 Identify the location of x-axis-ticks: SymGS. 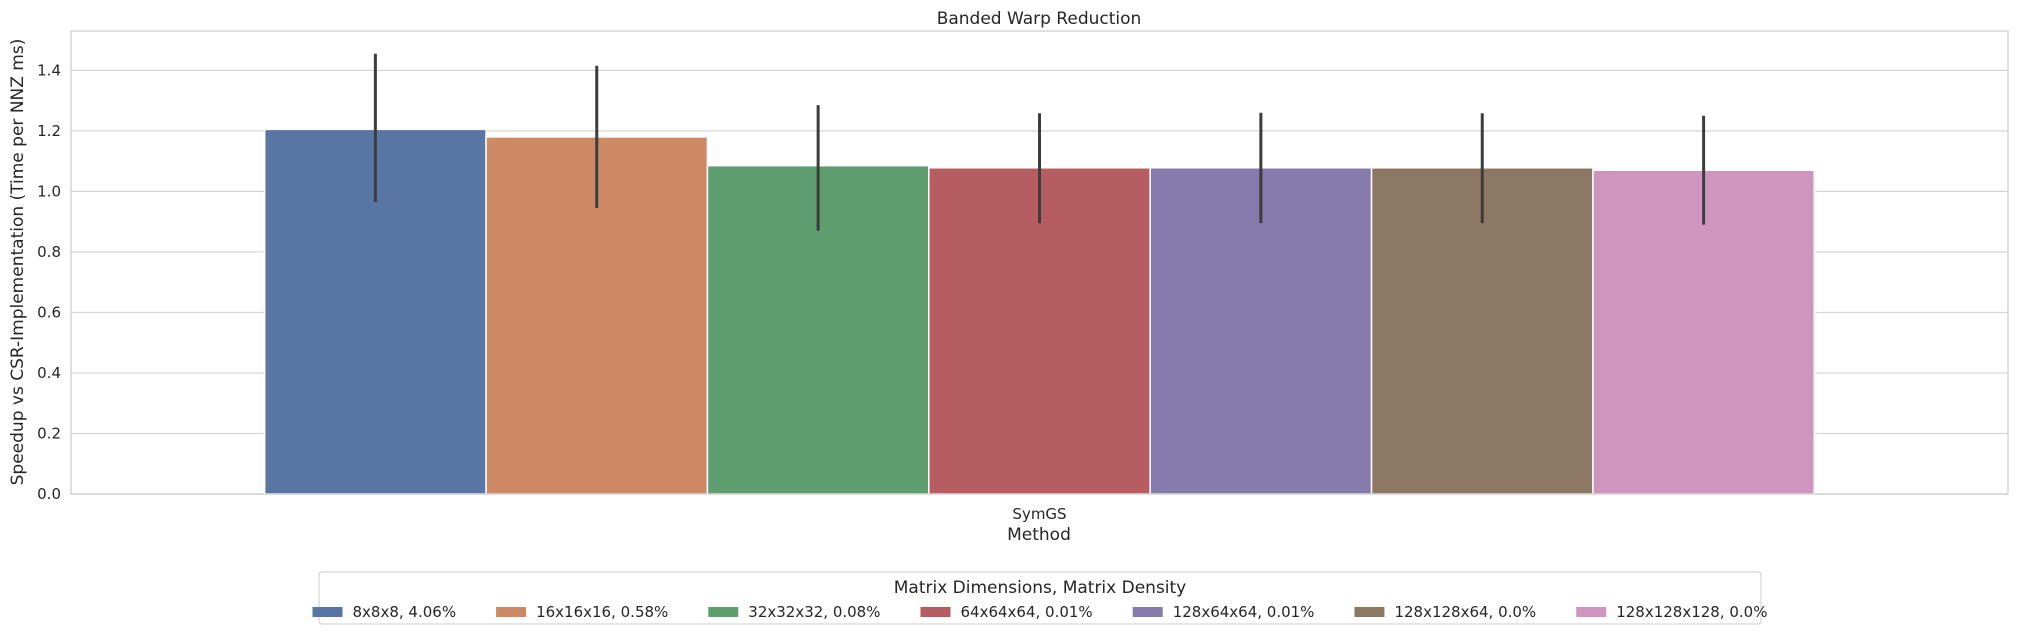
(1039, 514).